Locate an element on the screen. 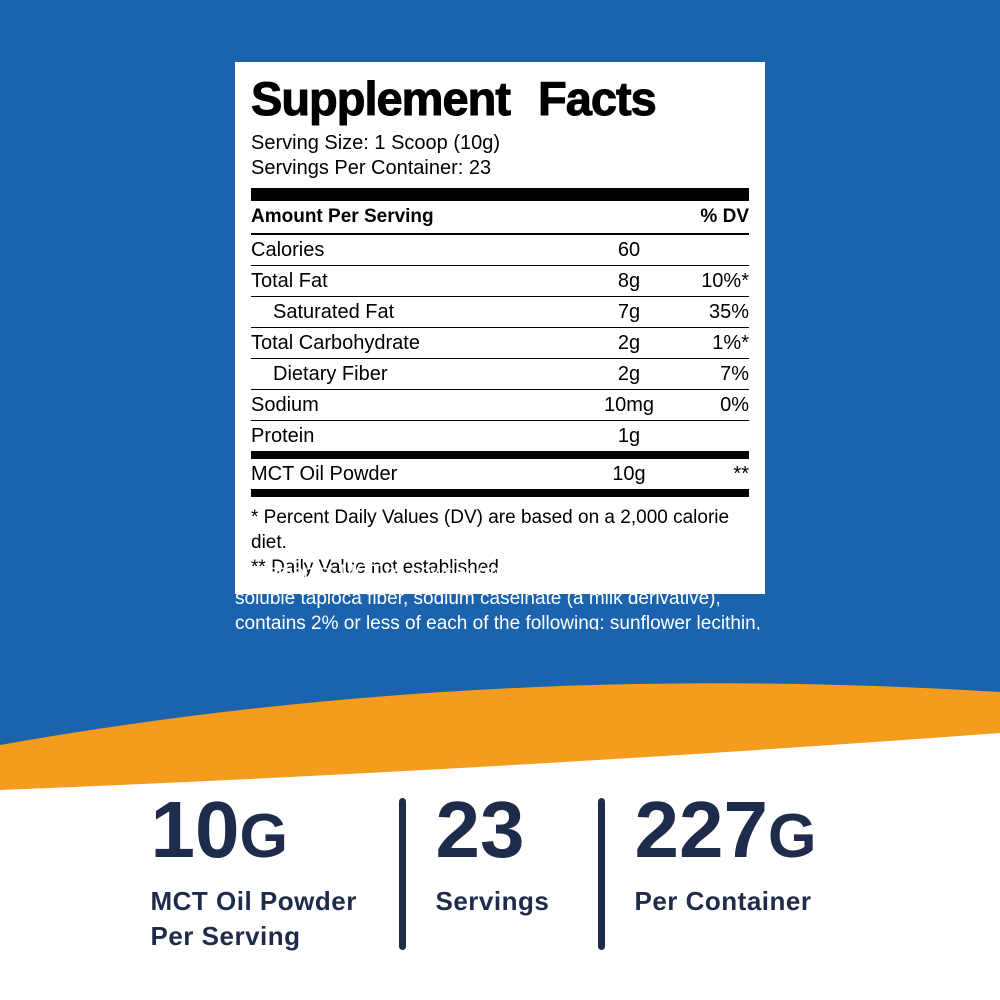 Image resolution: width=1000 pixels, height=1000 pixels. nutrient-label: Protein is located at coordinates (283, 435).